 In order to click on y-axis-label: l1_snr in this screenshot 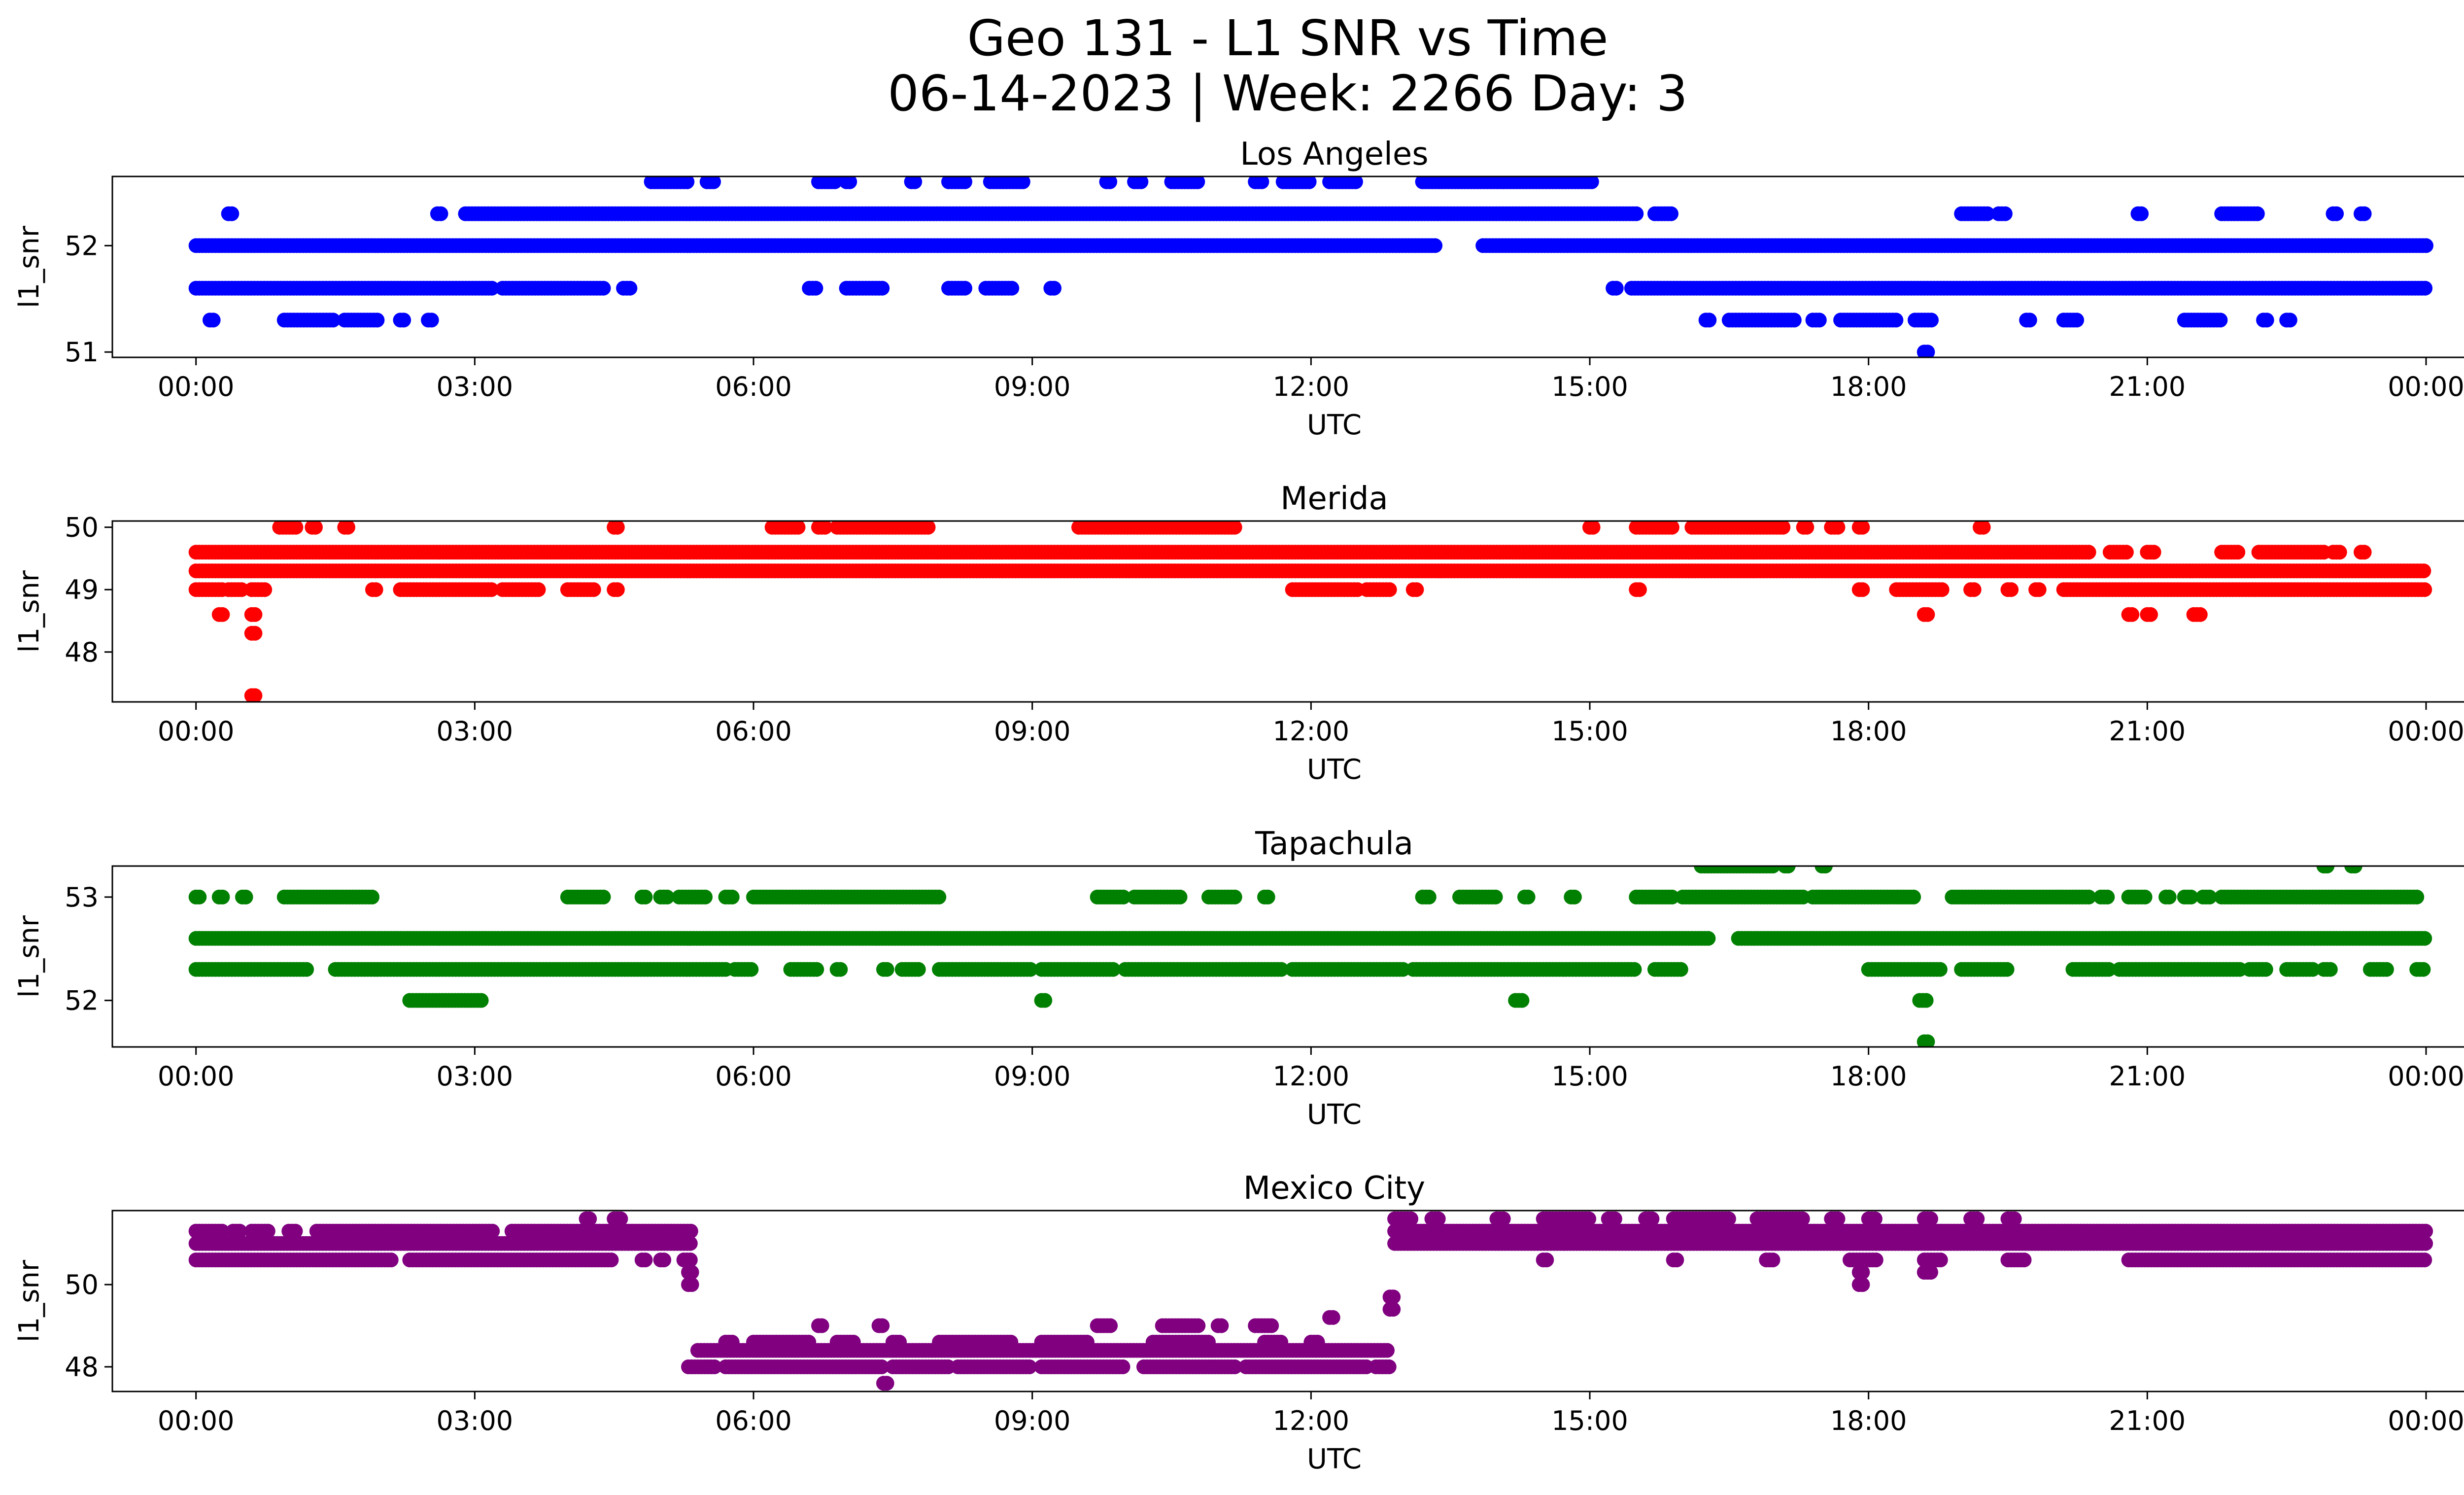, I will do `click(29, 266)`.